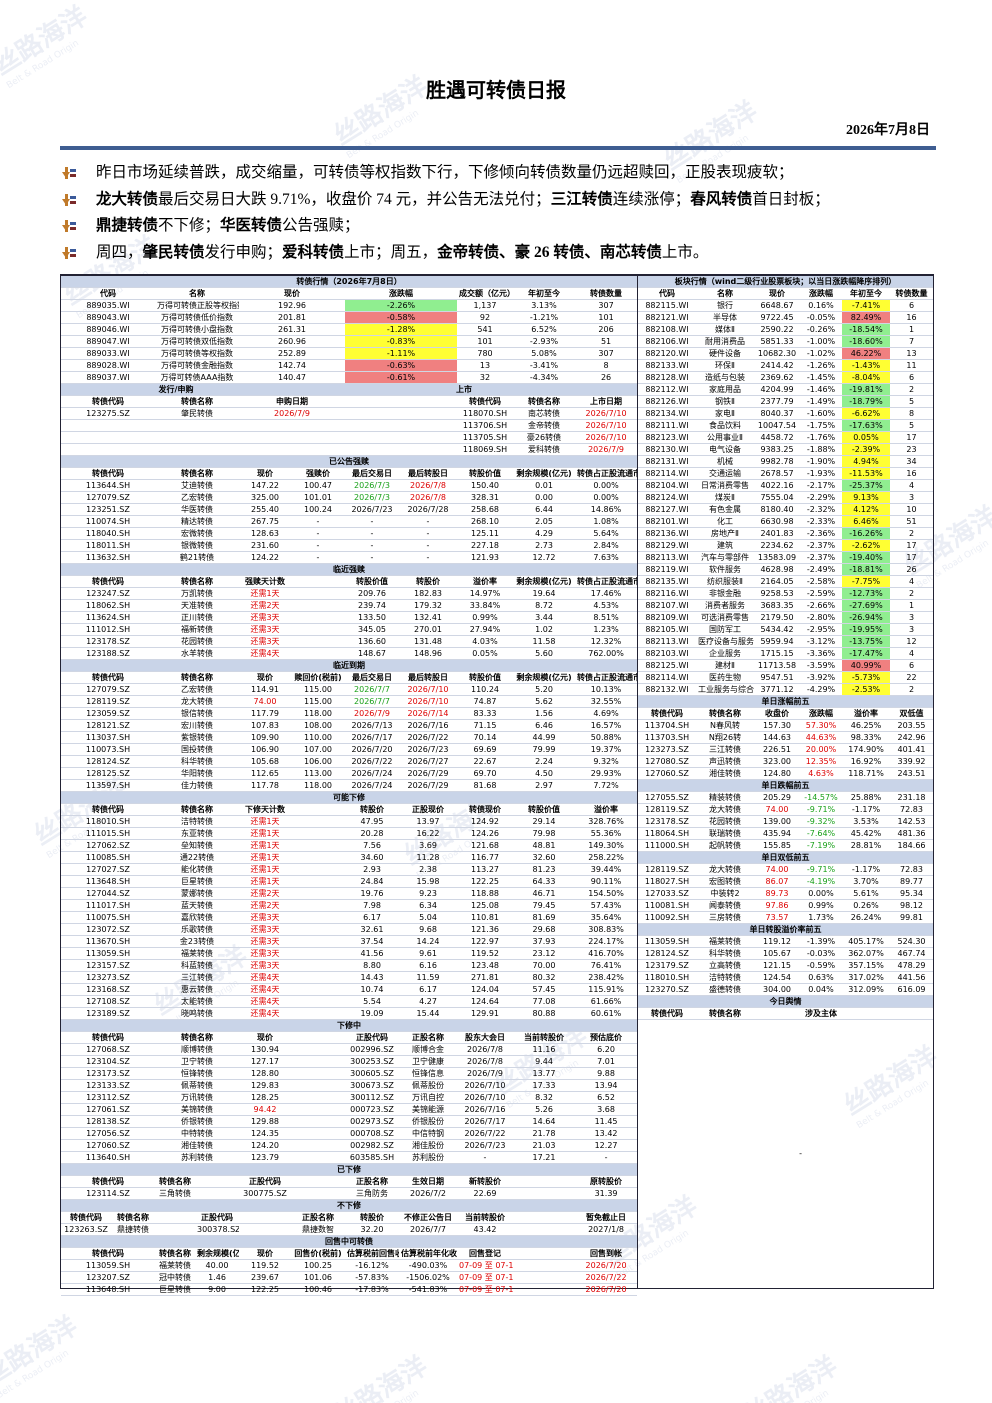 The image size is (992, 1403). Describe the element at coordinates (606, 1121) in the screenshot. I see `table-cell: 11.45` at that location.